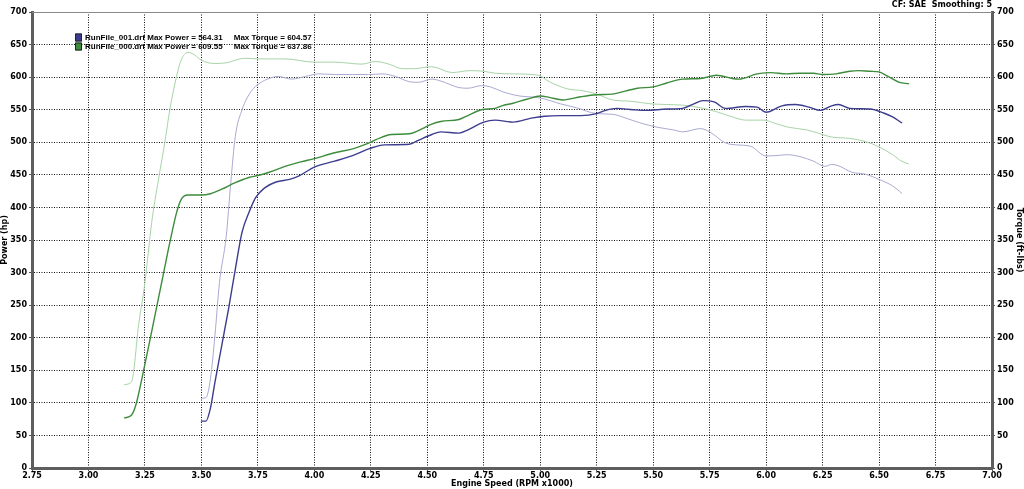 The image size is (1024, 489). Describe the element at coordinates (19, 305) in the screenshot. I see `y-tick-label: 250` at that location.